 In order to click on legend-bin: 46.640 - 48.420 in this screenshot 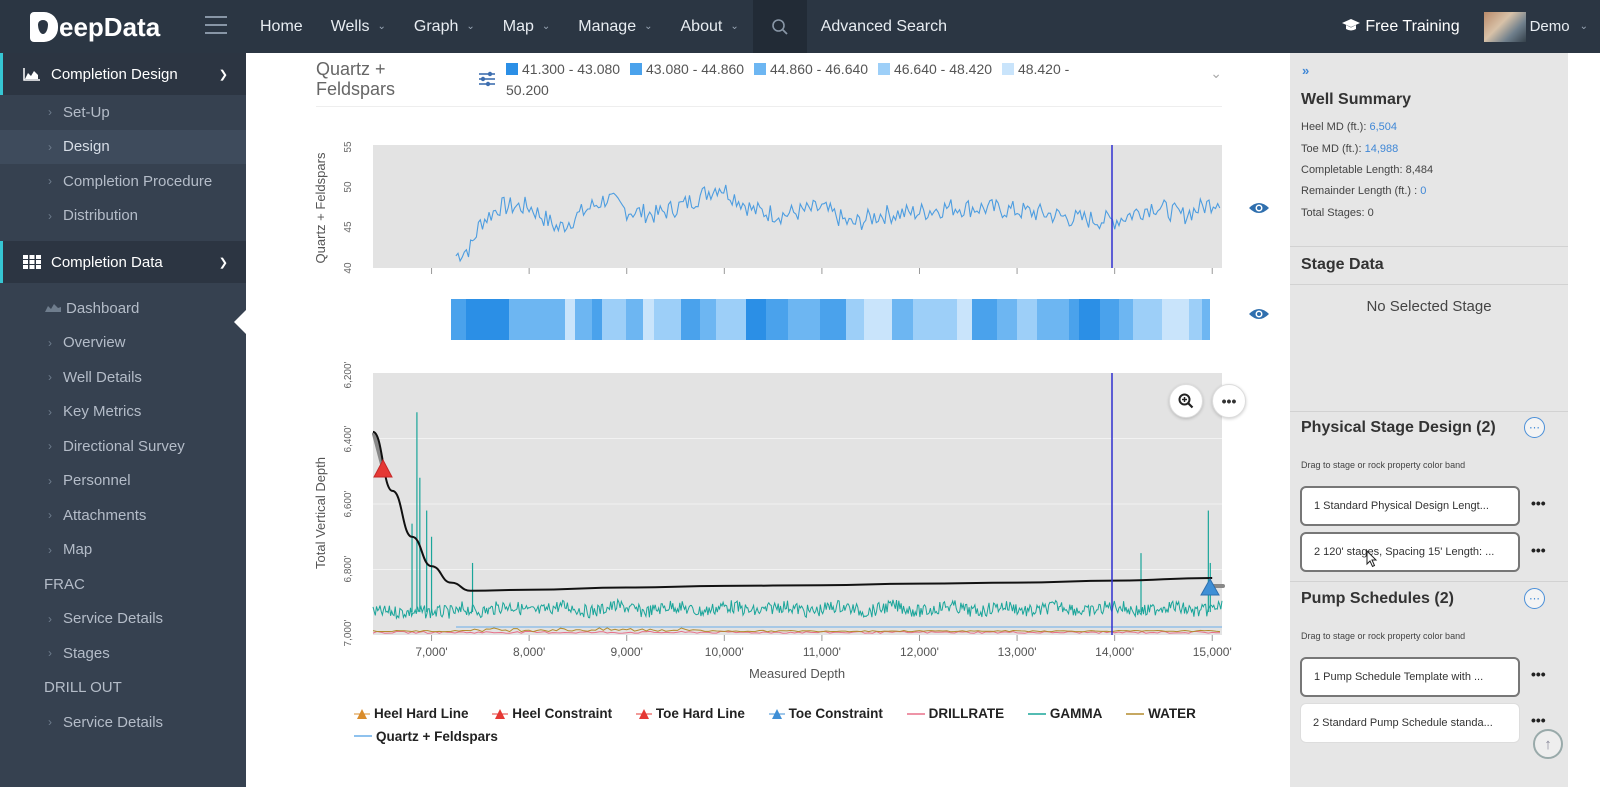, I will do `click(934, 69)`.